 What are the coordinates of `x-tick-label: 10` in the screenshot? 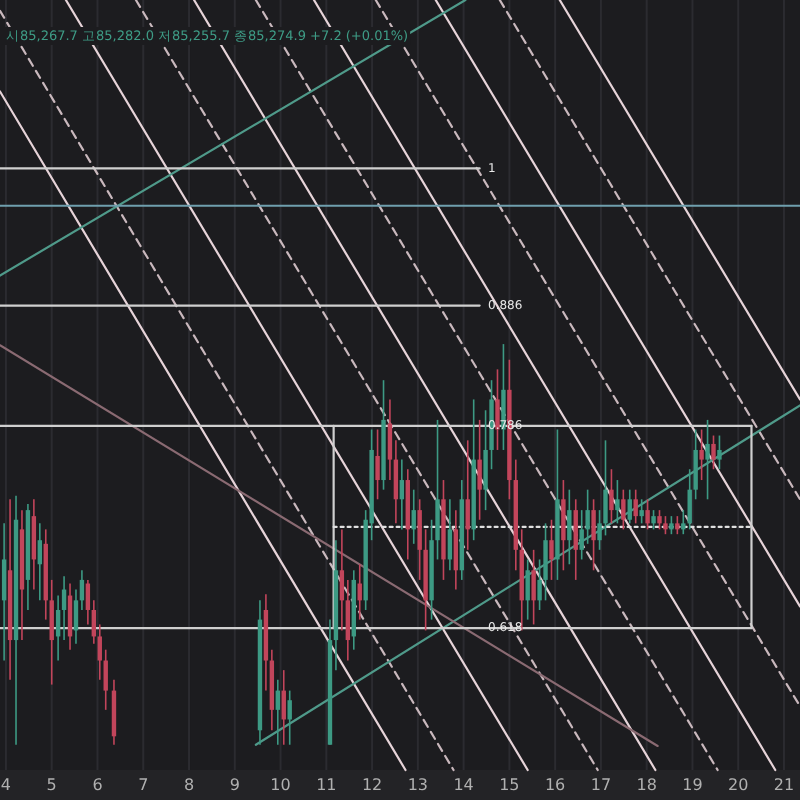 It's located at (280, 785).